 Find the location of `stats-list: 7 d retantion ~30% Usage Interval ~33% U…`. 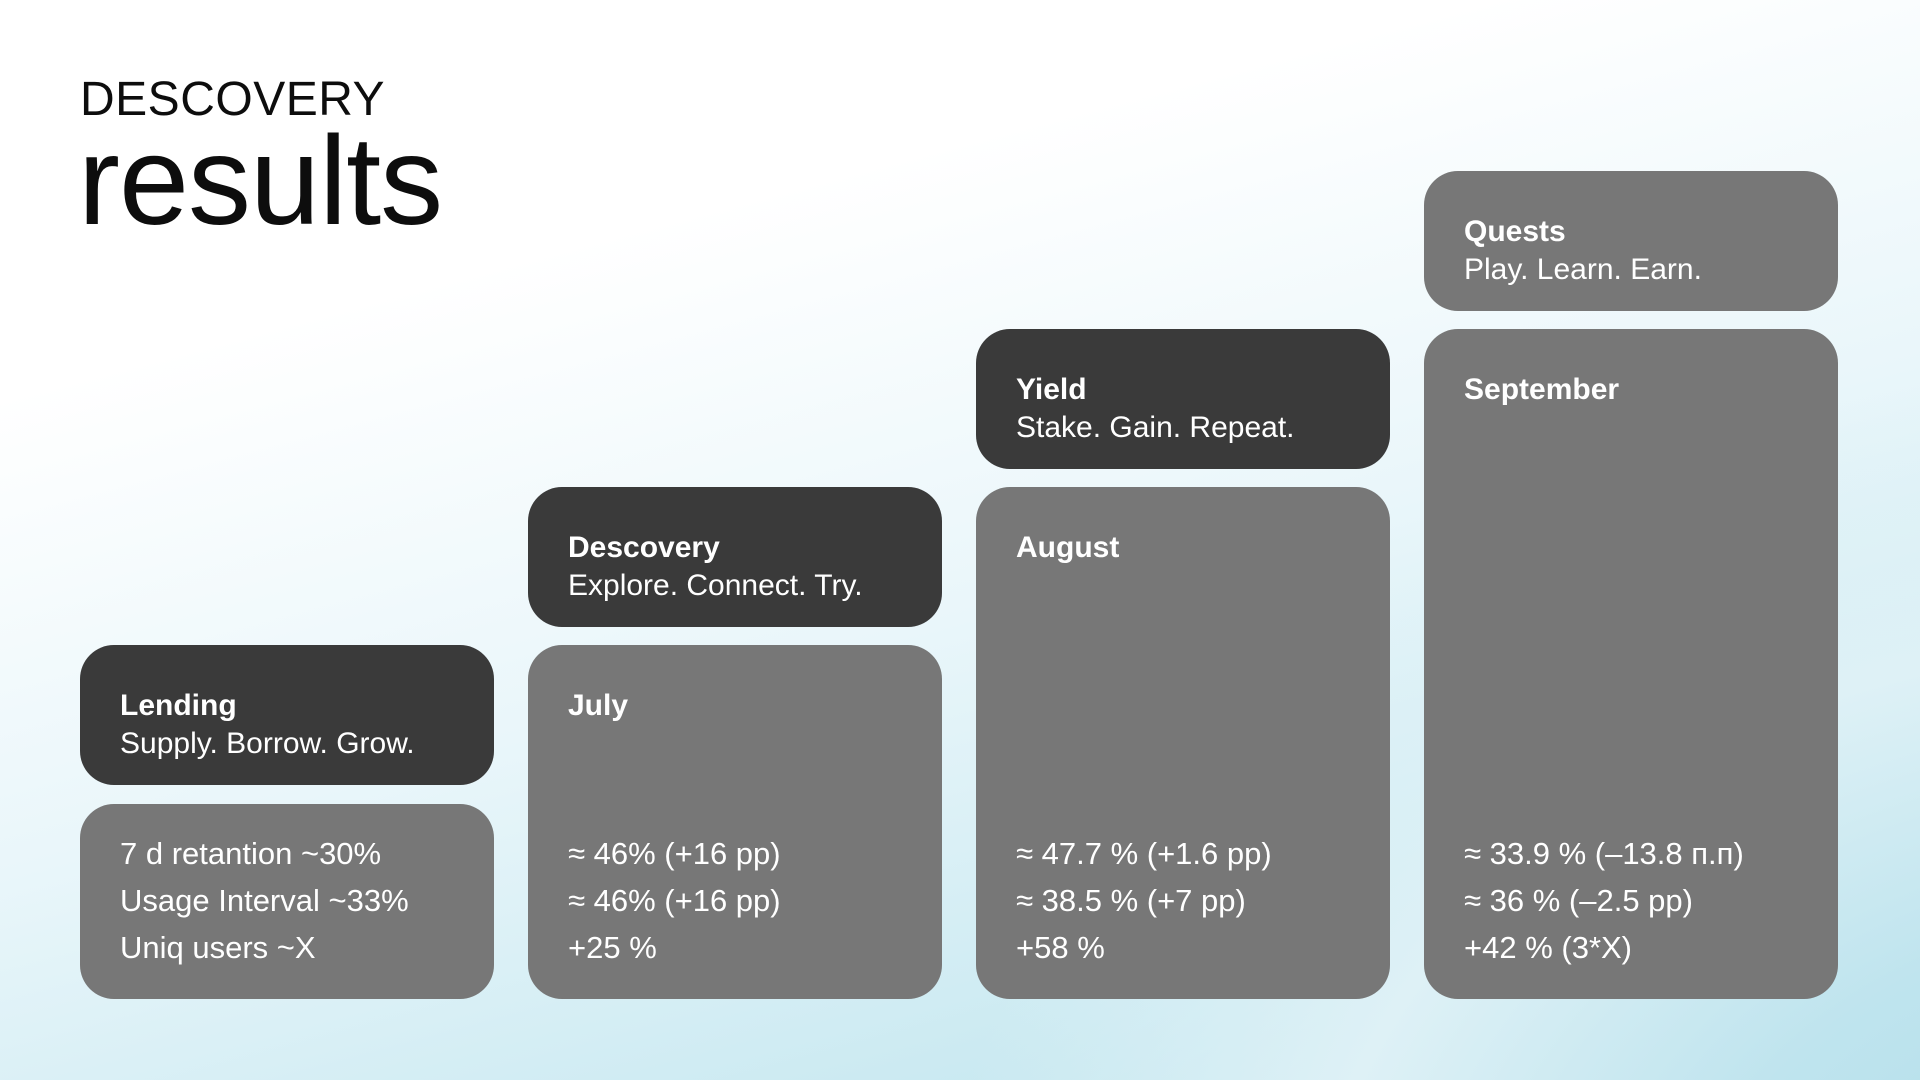

stats-list: 7 d retantion ~30% Usage Interval ~33% U… is located at coordinates (264, 900).